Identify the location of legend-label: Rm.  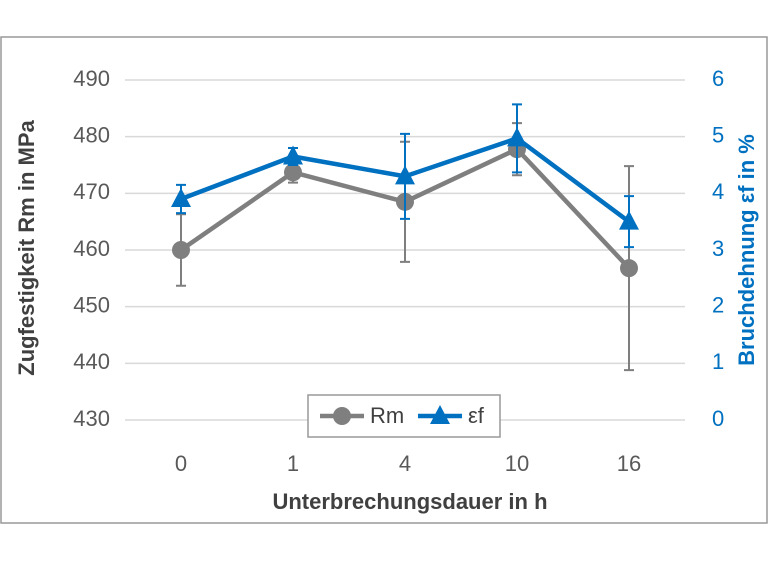
(387, 415).